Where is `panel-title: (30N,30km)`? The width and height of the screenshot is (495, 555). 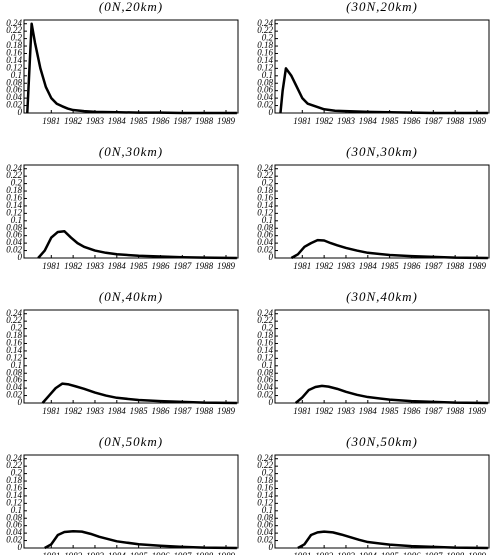
panel-title: (30N,30km) is located at coordinates (382, 151).